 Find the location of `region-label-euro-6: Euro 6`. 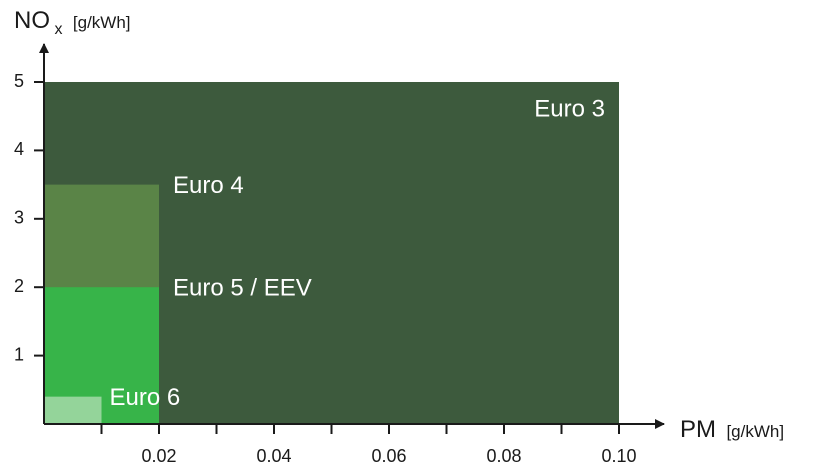

region-label-euro-6: Euro 6 is located at coordinates (145, 397).